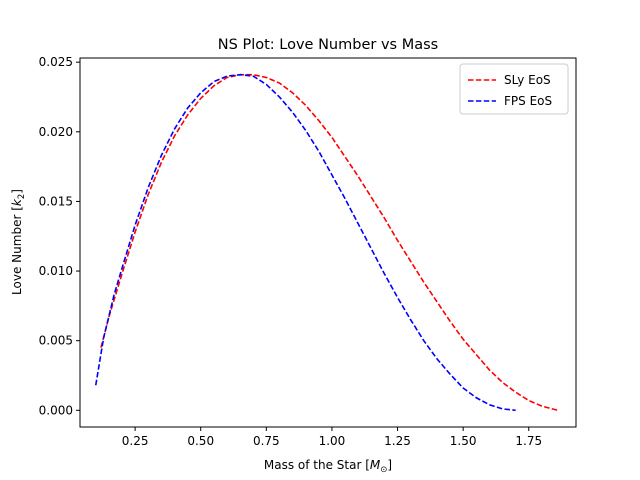  I want to click on y-axis-label-subscript: 2, so click(22, 196).